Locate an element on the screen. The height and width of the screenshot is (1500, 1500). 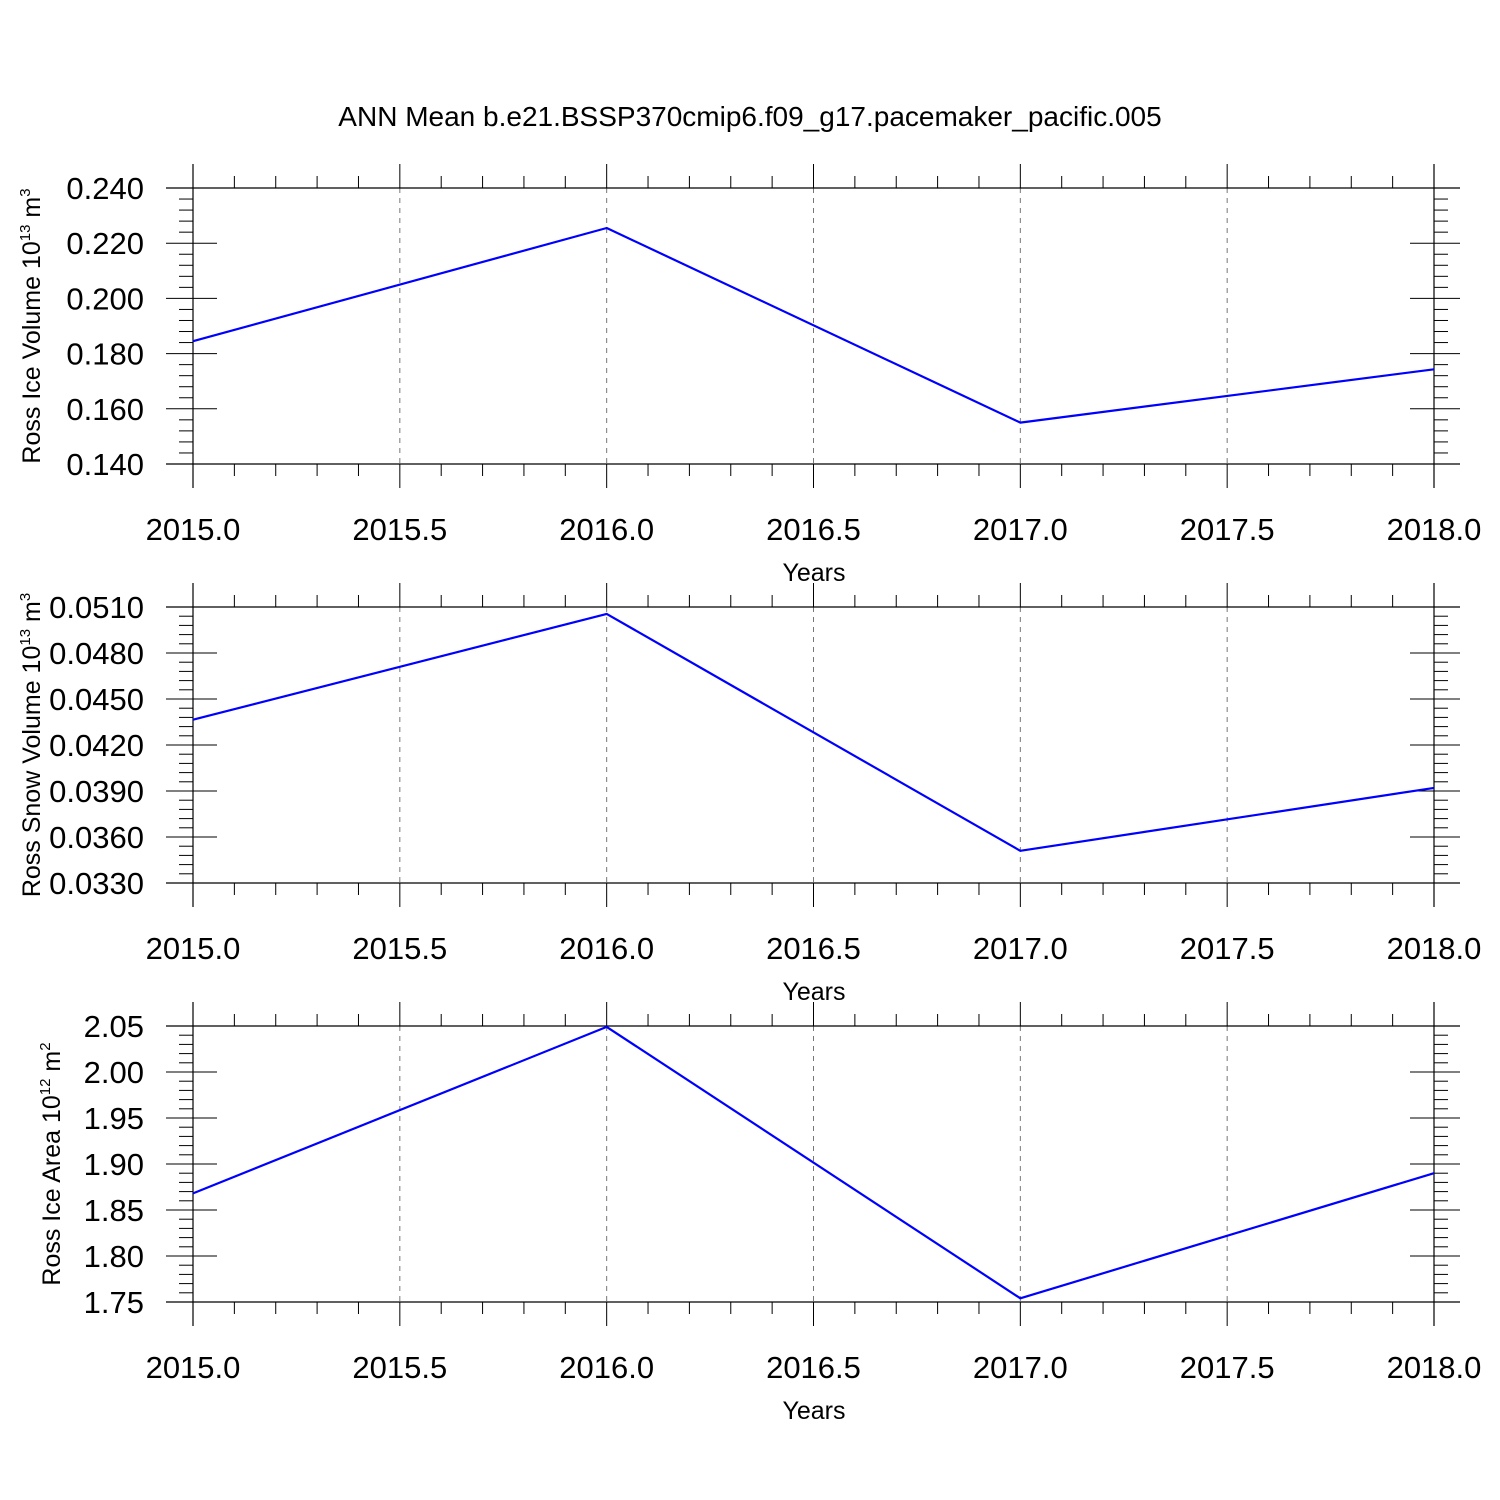
y-tick-label: 0.0330 is located at coordinates (96, 883).